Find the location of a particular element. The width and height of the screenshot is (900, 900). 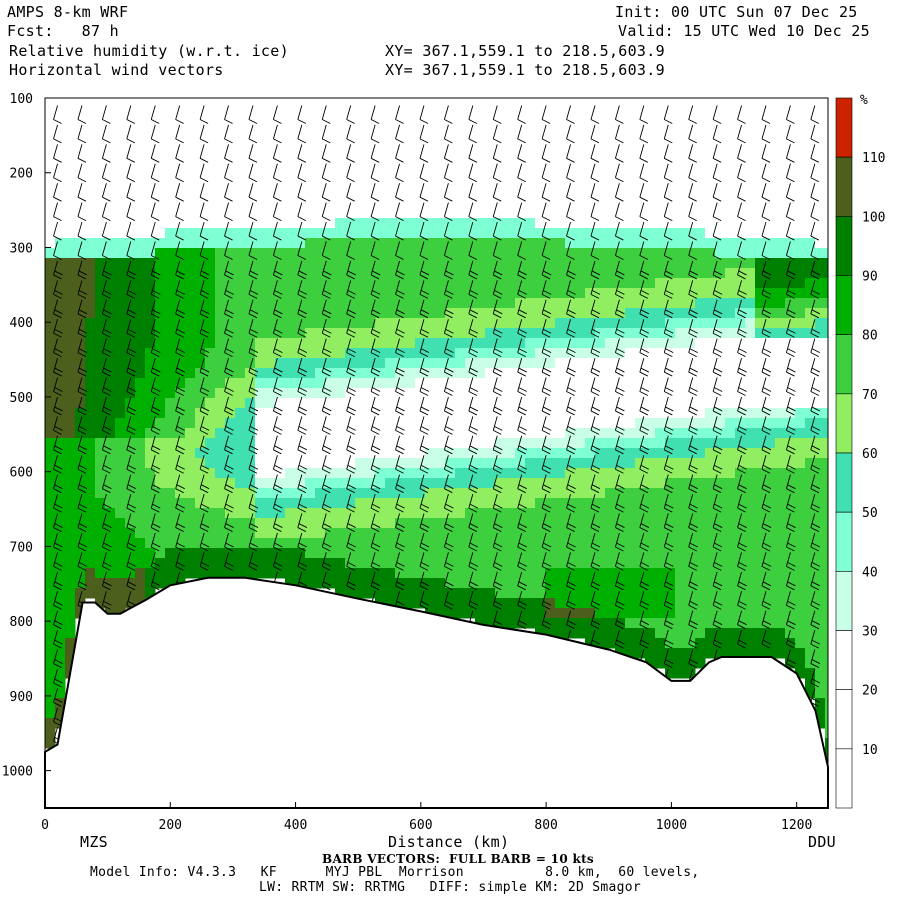

field-title-2: Horizontal wind vectors is located at coordinates (116, 70).